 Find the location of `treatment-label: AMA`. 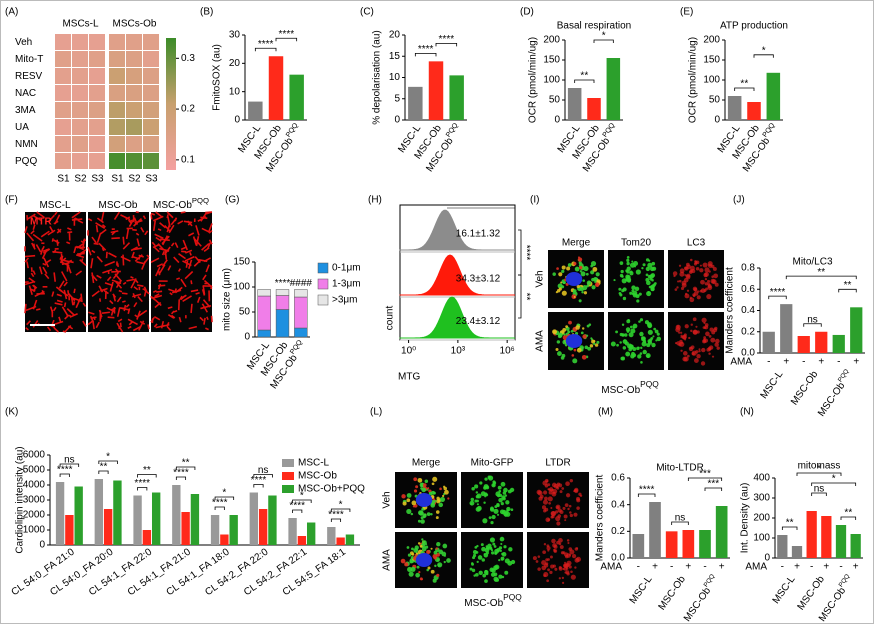

treatment-label: AMA is located at coordinates (611, 567).